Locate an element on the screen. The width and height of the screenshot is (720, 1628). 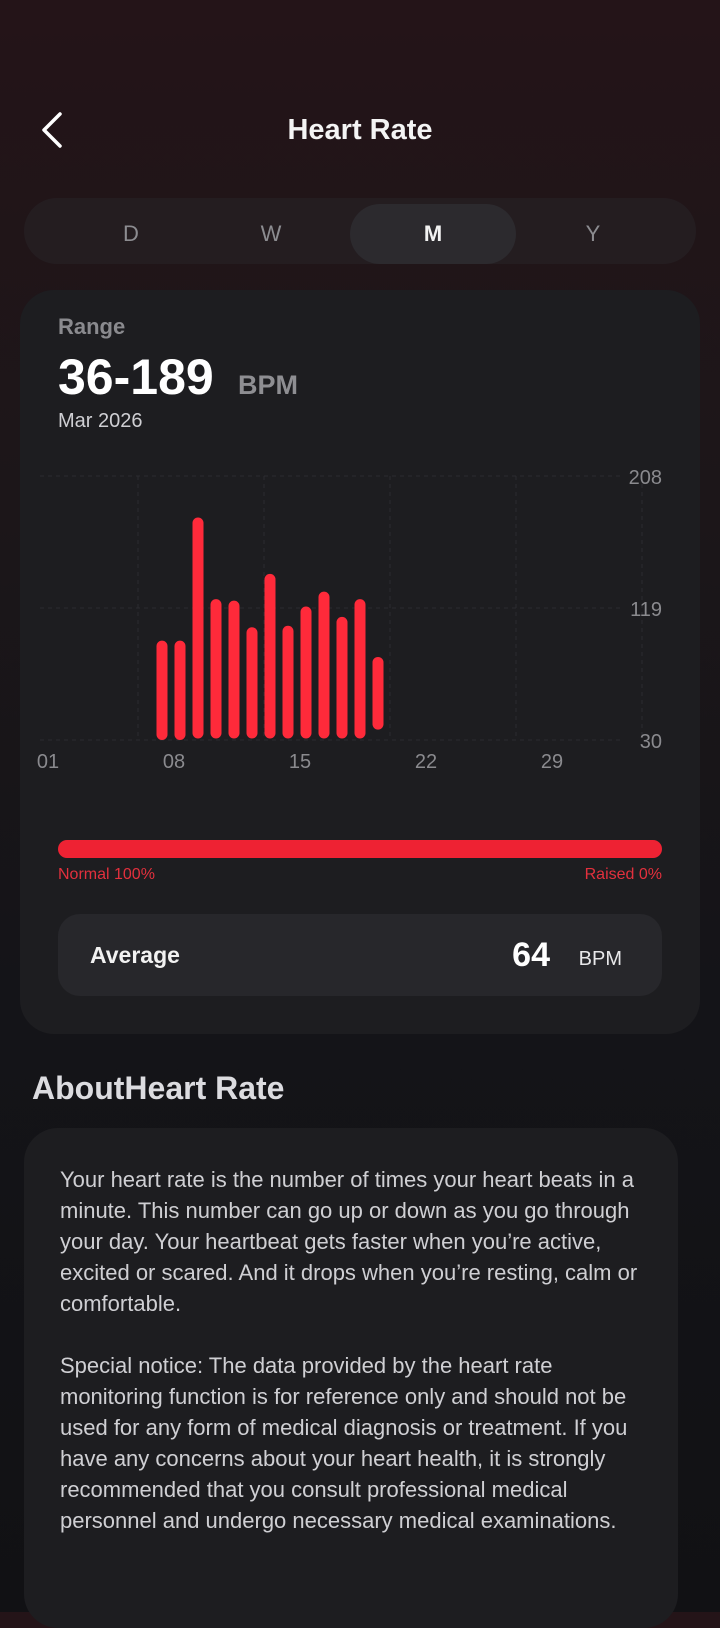
tab-week: W is located at coordinates (271, 233).